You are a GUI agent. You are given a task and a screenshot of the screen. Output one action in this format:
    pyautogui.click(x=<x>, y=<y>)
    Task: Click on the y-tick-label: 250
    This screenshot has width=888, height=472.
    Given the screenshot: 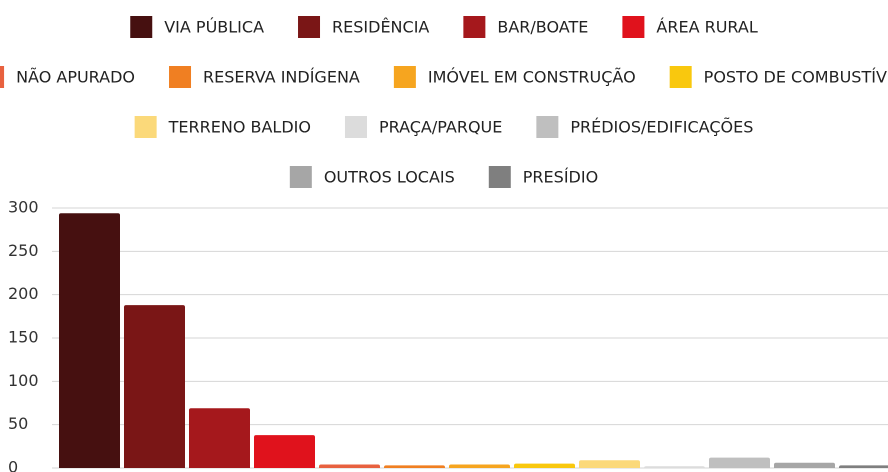 What is the action you would take?
    pyautogui.click(x=23, y=250)
    